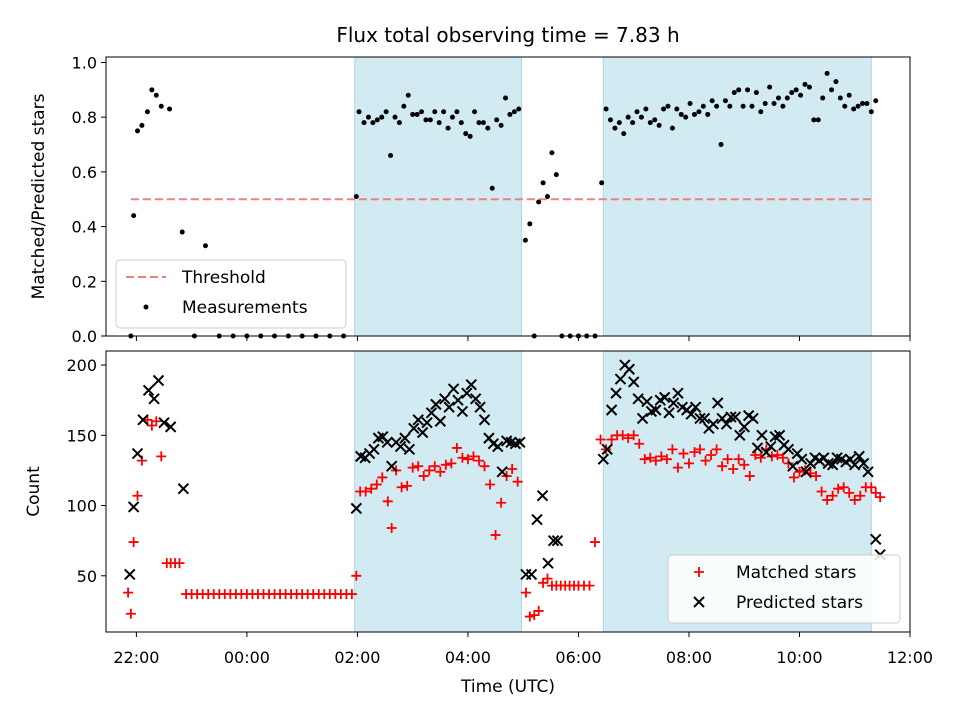 The image size is (960, 720). I want to click on y-tick-label: 0.0, so click(84, 336).